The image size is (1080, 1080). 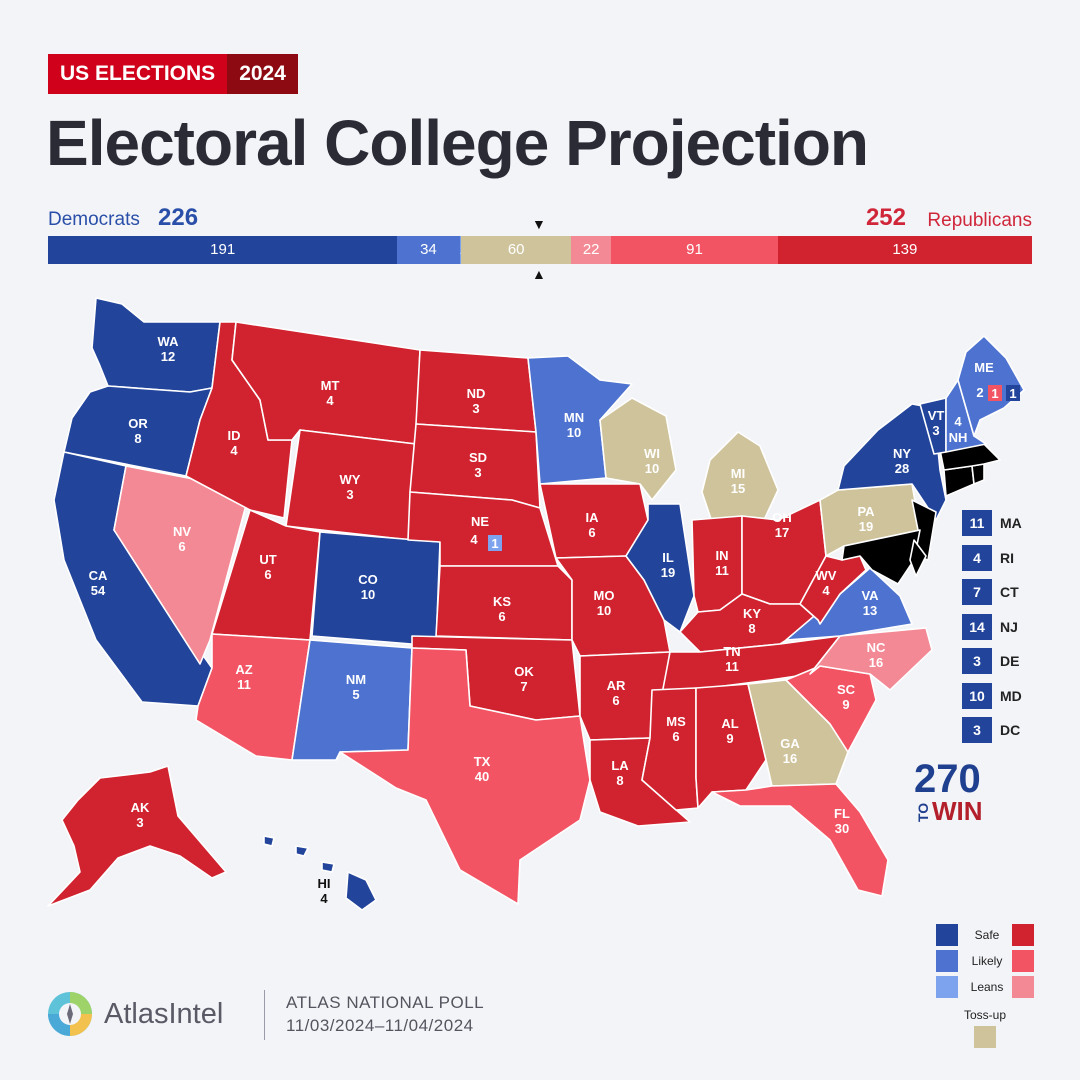 What do you see at coordinates (985, 1015) in the screenshot?
I see `legend-tossup-label: Toss-up` at bounding box center [985, 1015].